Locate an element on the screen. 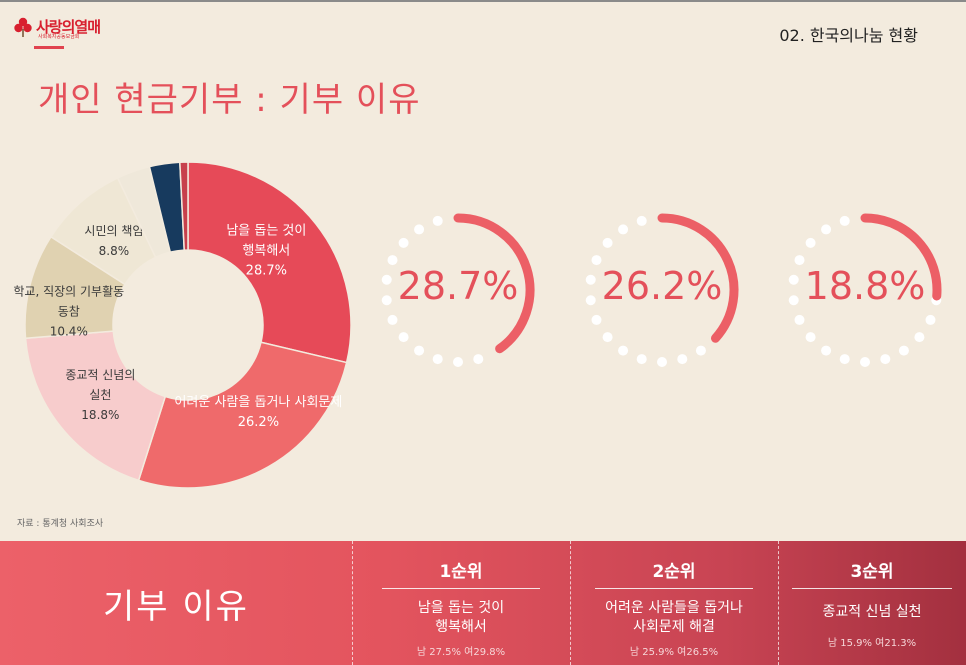  ring-gauge-3-graphic is located at coordinates (865, 290).